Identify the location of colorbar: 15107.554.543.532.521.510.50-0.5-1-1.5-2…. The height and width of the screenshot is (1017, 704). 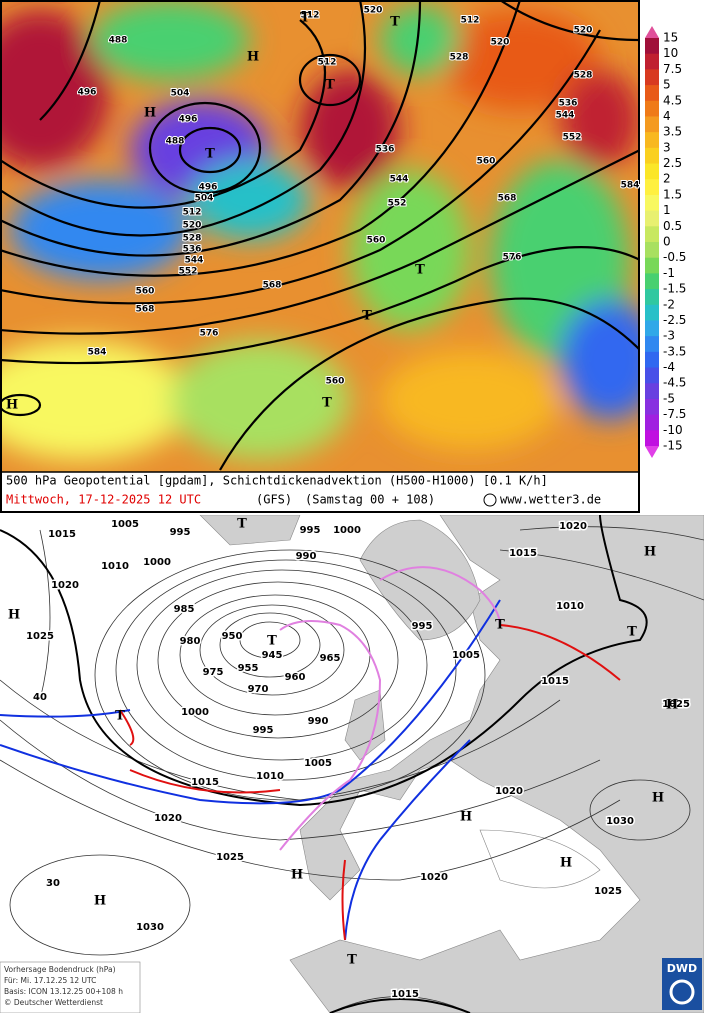
(665, 242).